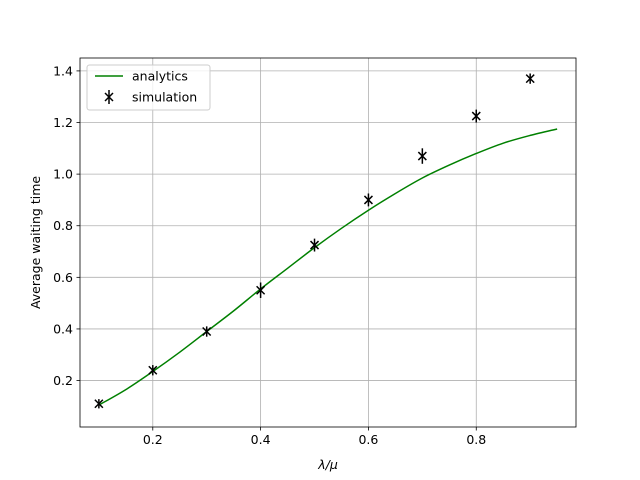 This screenshot has height=480, width=640. I want to click on legend: analytics simulation, so click(148, 87).